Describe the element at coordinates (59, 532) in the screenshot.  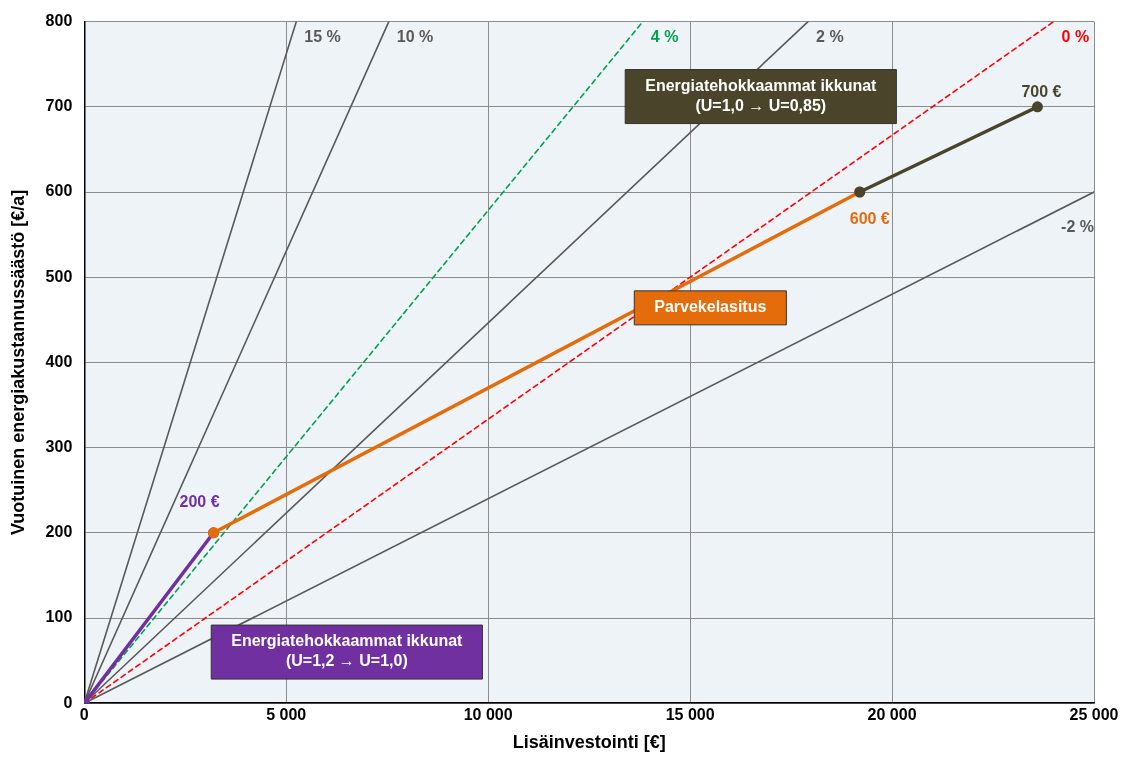
I see `y-tick-label: 200` at that location.